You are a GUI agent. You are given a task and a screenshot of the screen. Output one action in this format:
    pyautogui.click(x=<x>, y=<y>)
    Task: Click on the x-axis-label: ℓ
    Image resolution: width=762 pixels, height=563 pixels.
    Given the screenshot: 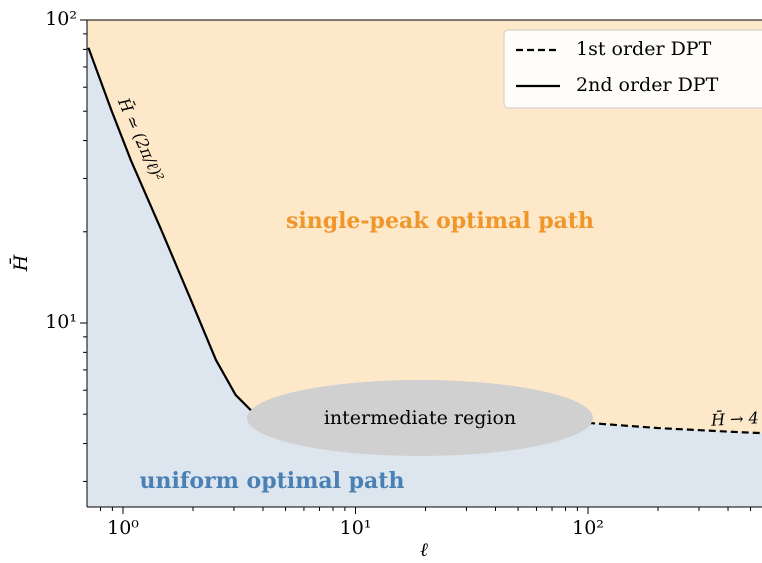 What is the action you would take?
    pyautogui.click(x=424, y=550)
    